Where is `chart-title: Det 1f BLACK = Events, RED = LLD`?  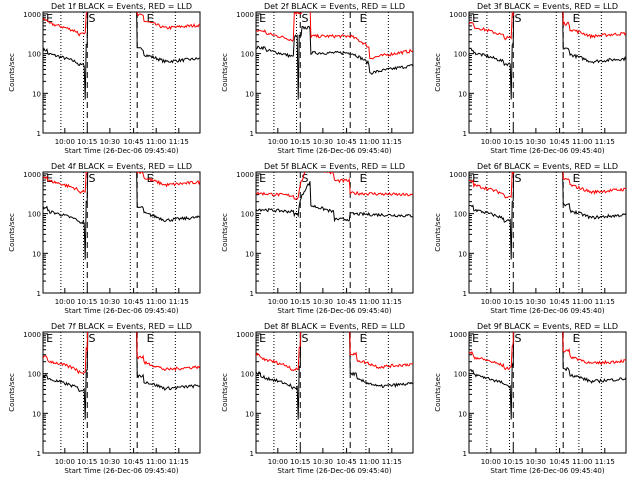 chart-title: Det 1f BLACK = Events, RED = LLD is located at coordinates (121, 6).